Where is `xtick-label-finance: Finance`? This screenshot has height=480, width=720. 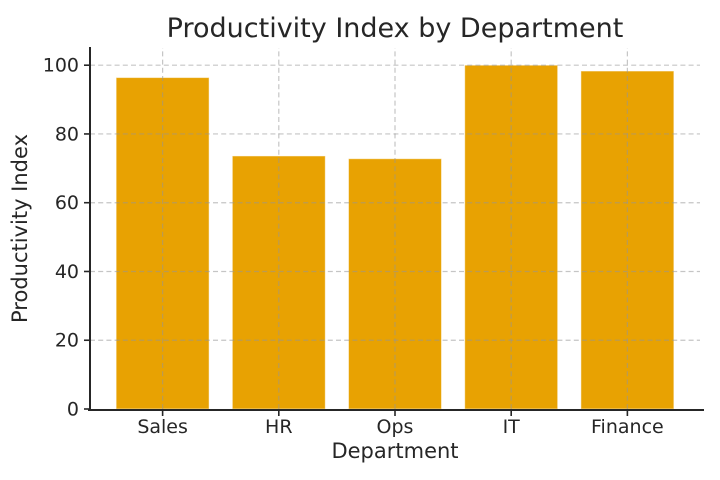 xtick-label-finance: Finance is located at coordinates (627, 427).